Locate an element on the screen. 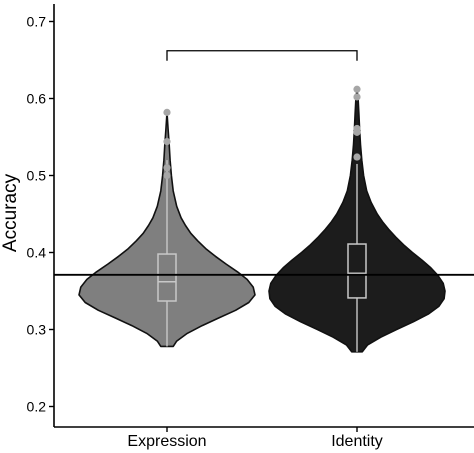 The width and height of the screenshot is (474, 453). bracket-line is located at coordinates (262, 55).